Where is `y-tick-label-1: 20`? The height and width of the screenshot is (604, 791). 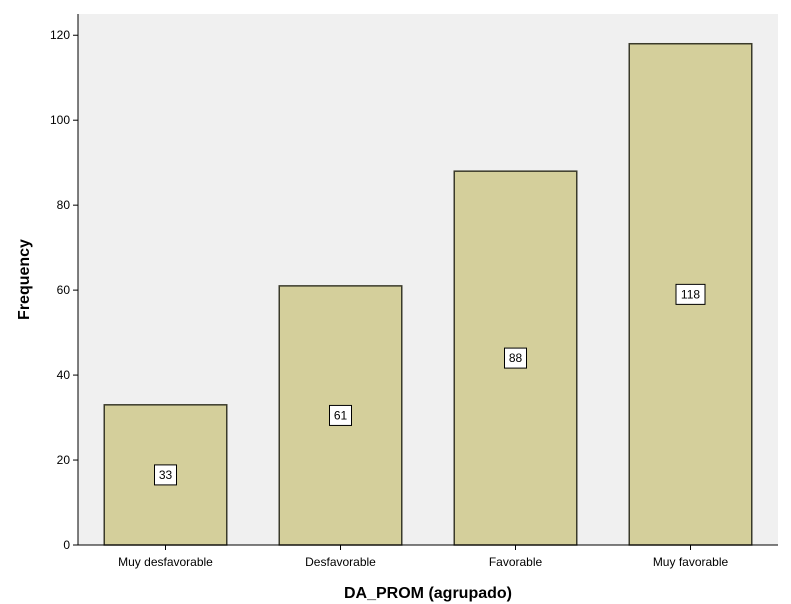
y-tick-label-1: 20 is located at coordinates (64, 460).